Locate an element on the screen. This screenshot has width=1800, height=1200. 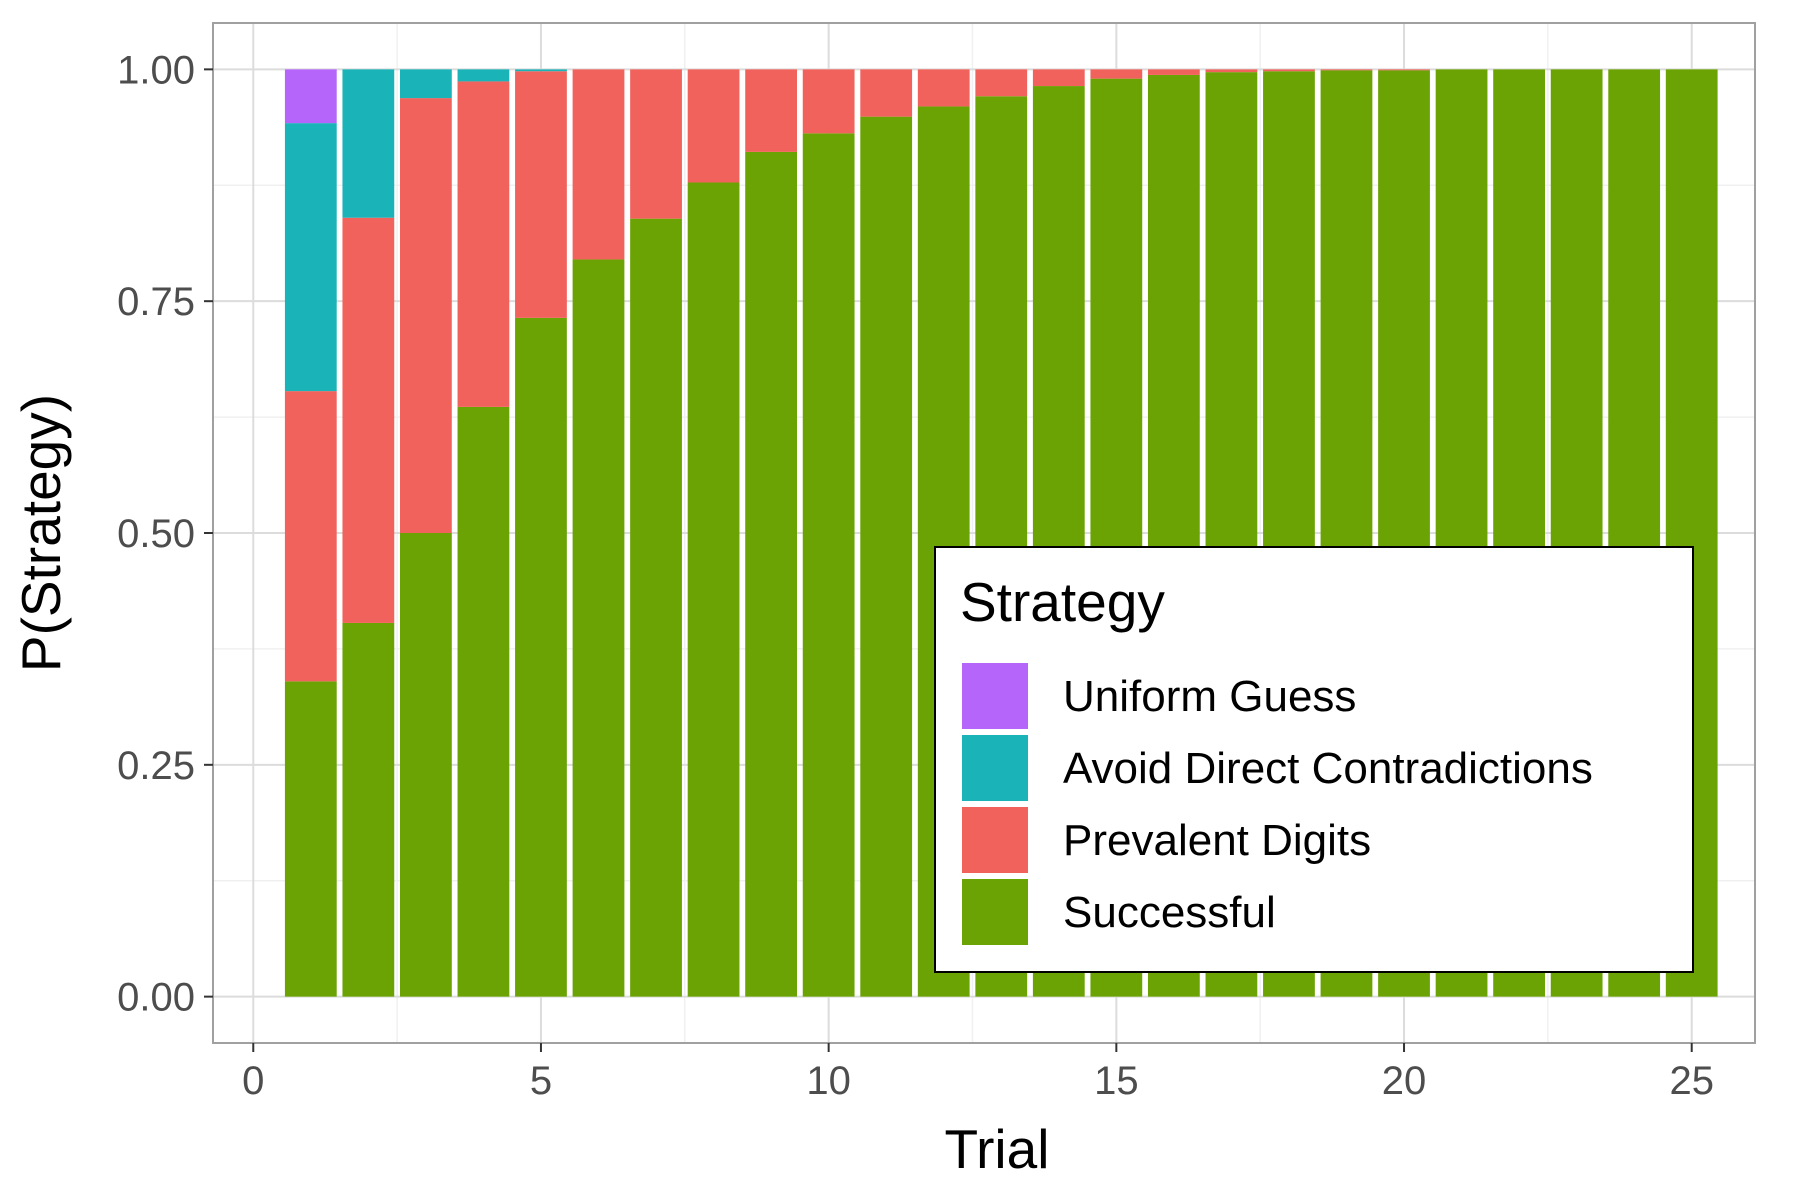
x-axis-ticks: 0 5 10 15 20 25 is located at coordinates (978, 1073).